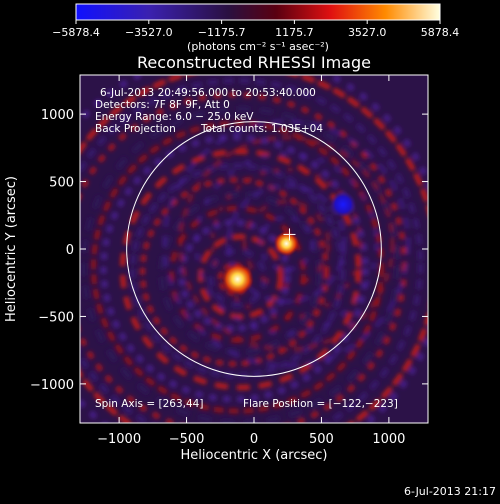 The height and width of the screenshot is (504, 500). Describe the element at coordinates (289, 234) in the screenshot. I see `flare-position-marker` at that location.